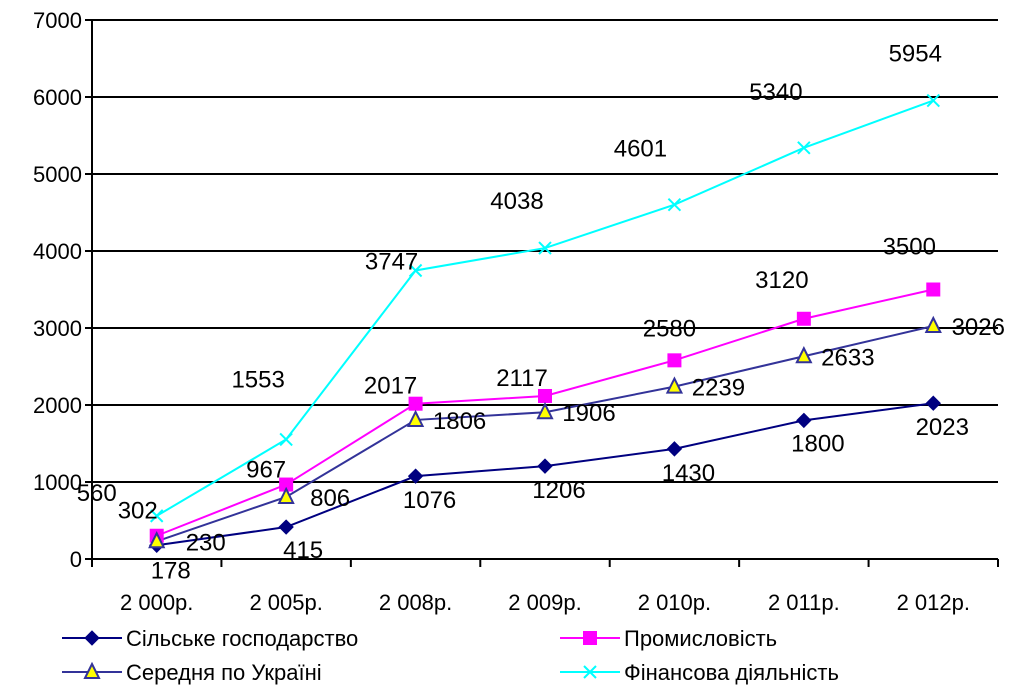 The width and height of the screenshot is (1016, 691). What do you see at coordinates (558, 490) in the screenshot?
I see `data-label: 1206` at bounding box center [558, 490].